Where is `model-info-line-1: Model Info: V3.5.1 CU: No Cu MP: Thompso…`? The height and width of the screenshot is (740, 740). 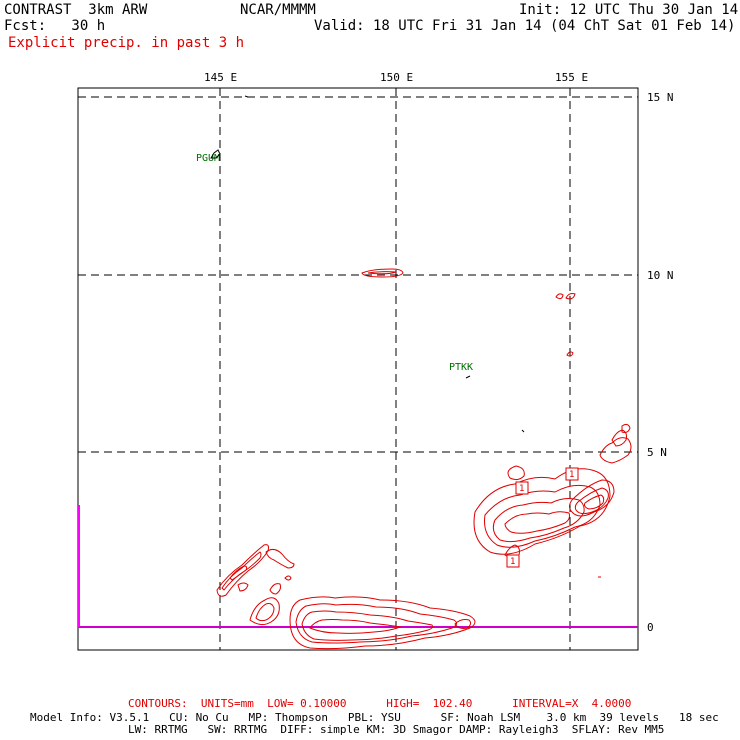
model-info-line-1: Model Info: V3.5.1 CU: No Cu MP: Thompso… is located at coordinates (374, 717).